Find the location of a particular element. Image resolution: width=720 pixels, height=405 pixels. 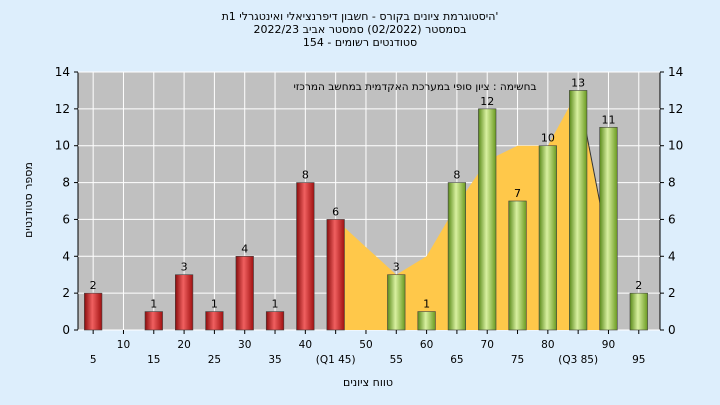

chart-title-line-2: בסמסטר (02/2022) סמסטר אביב 2022/23 is located at coordinates (360, 29).